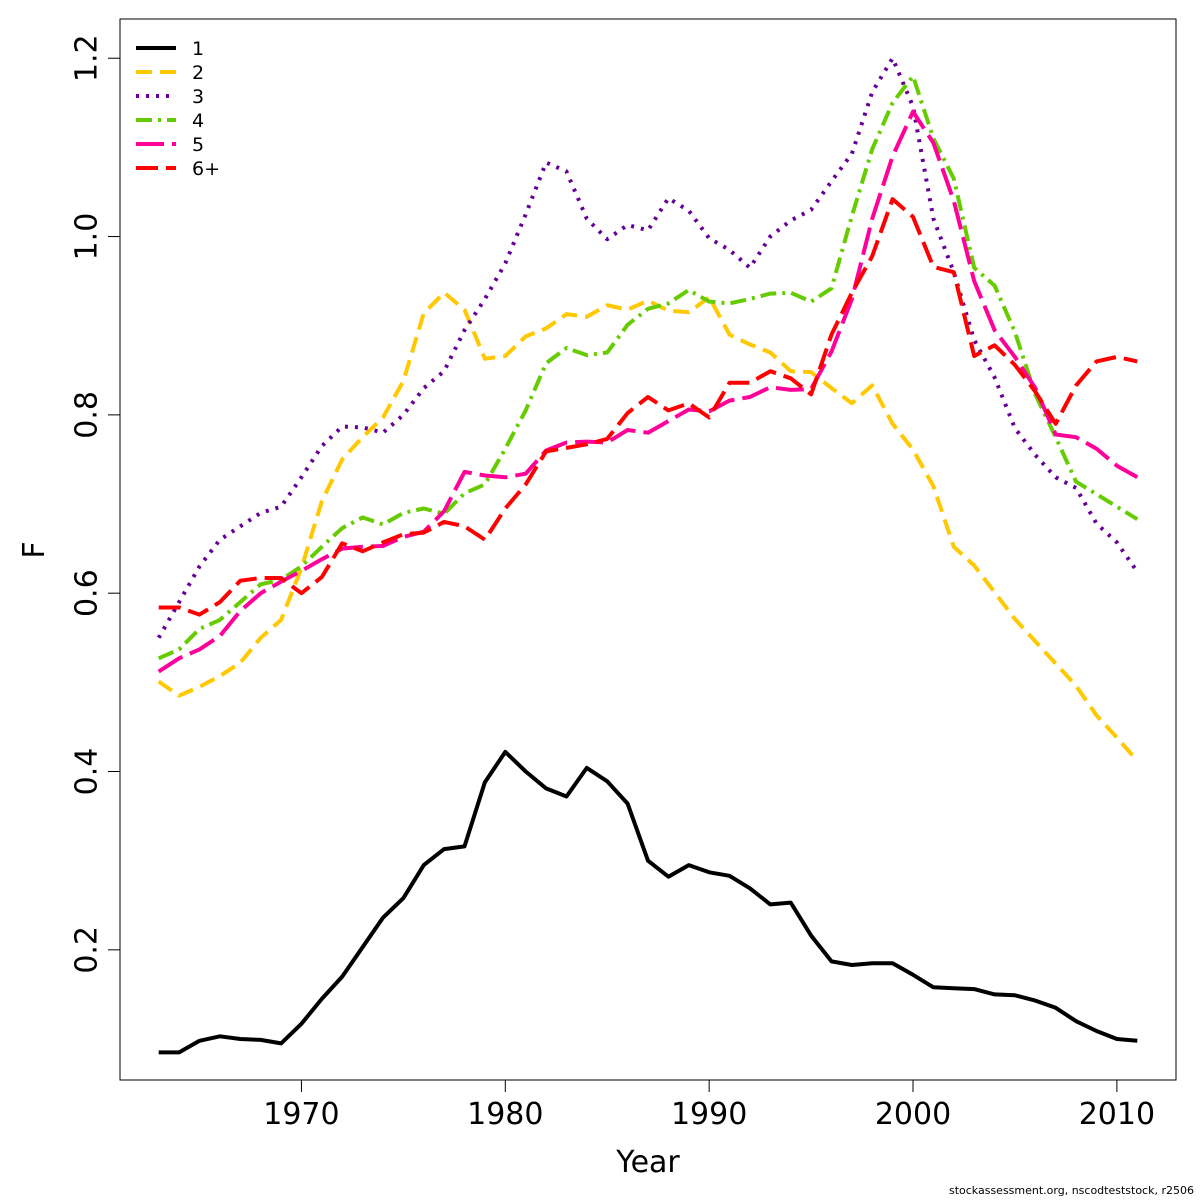 The image size is (1200, 1200). What do you see at coordinates (87, 237) in the screenshot?
I see `y-tick-label: 1.0` at bounding box center [87, 237].